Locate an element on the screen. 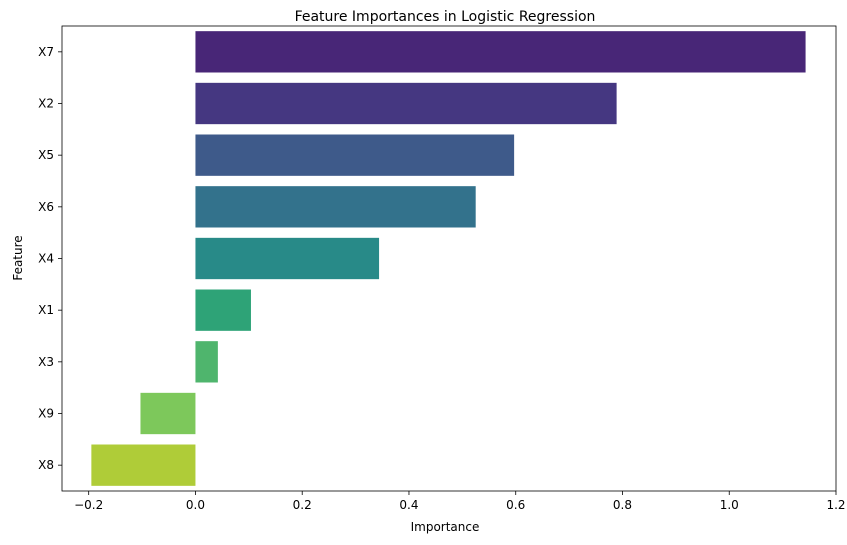 The image size is (847, 545). y-tick-label: X7 is located at coordinates (46, 52).